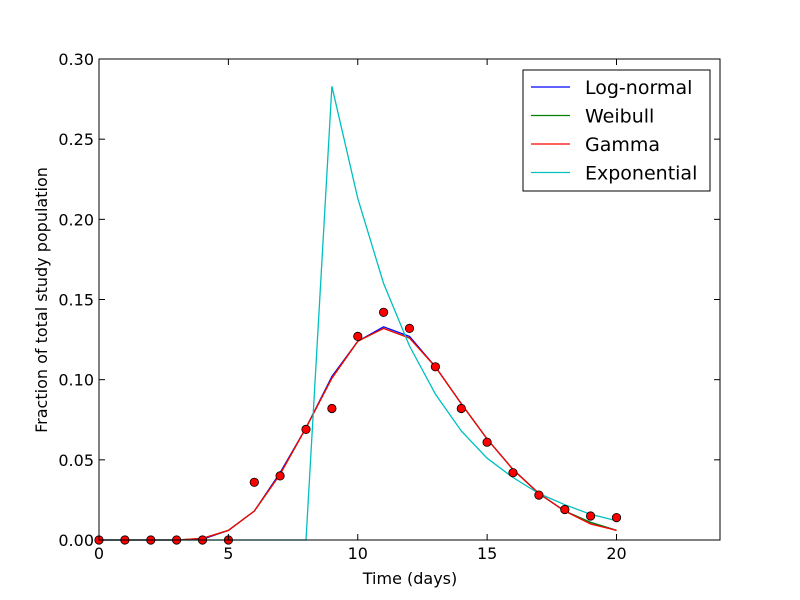 This screenshot has height=600, width=800. I want to click on legend: Log-normal Weibull Gamma Exponential, so click(616, 130).